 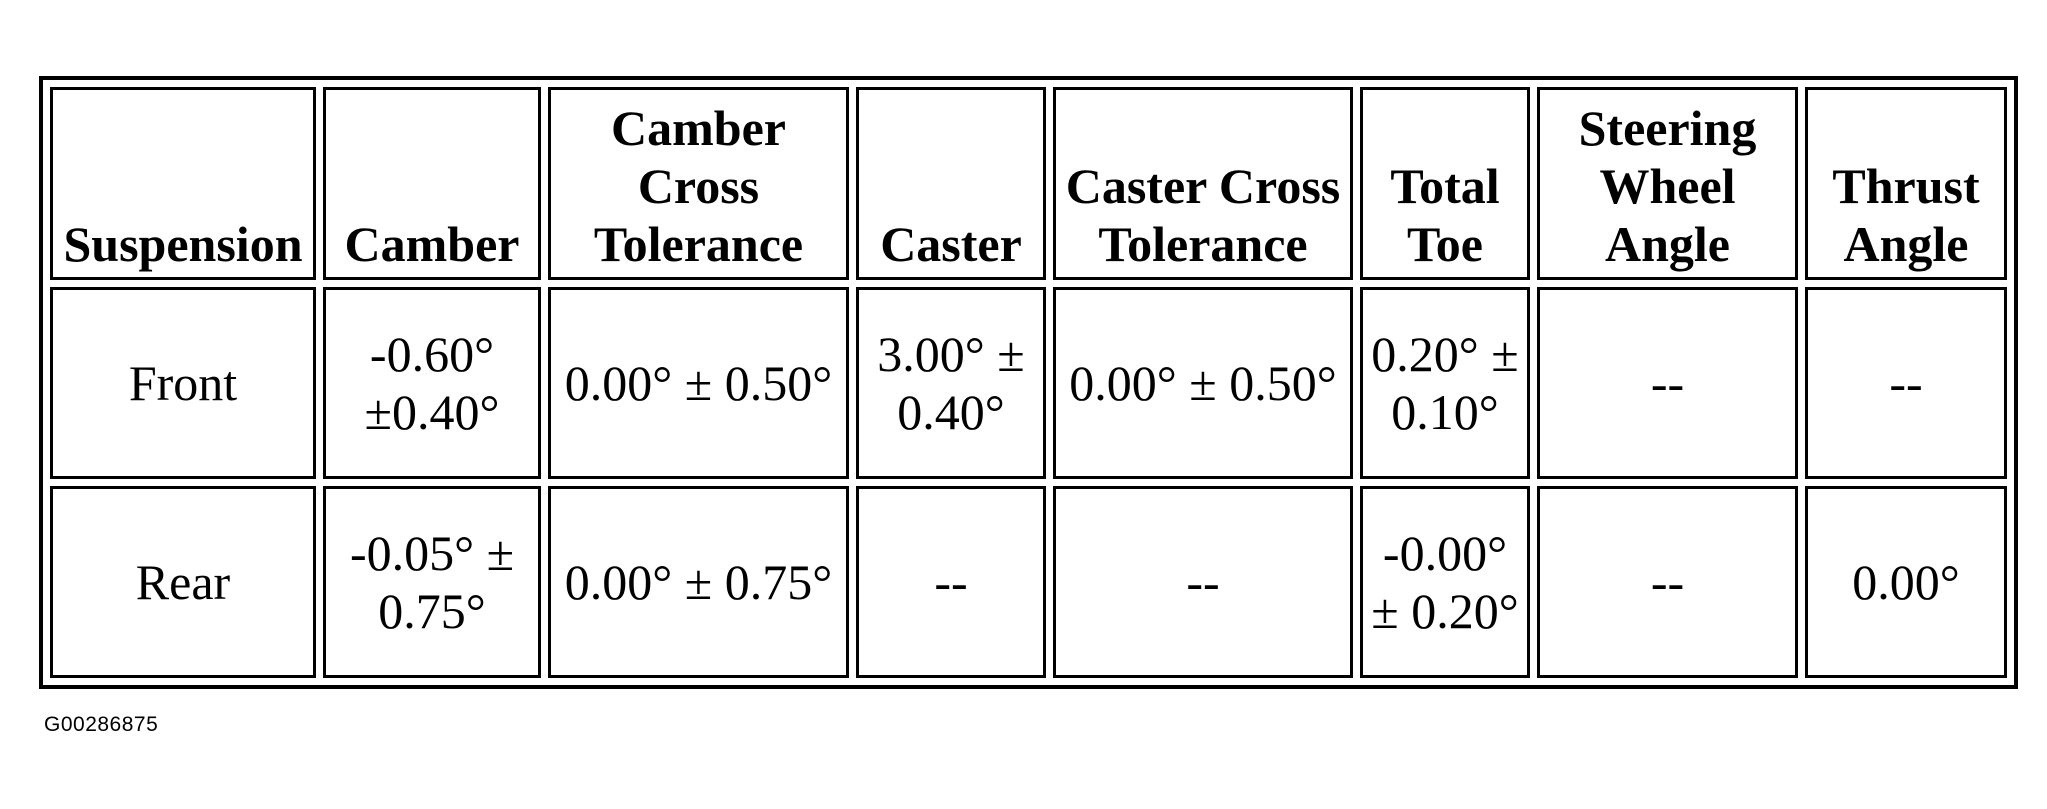 What do you see at coordinates (698, 582) in the screenshot?
I see `table-cell: 0.00° ± 0.75°` at bounding box center [698, 582].